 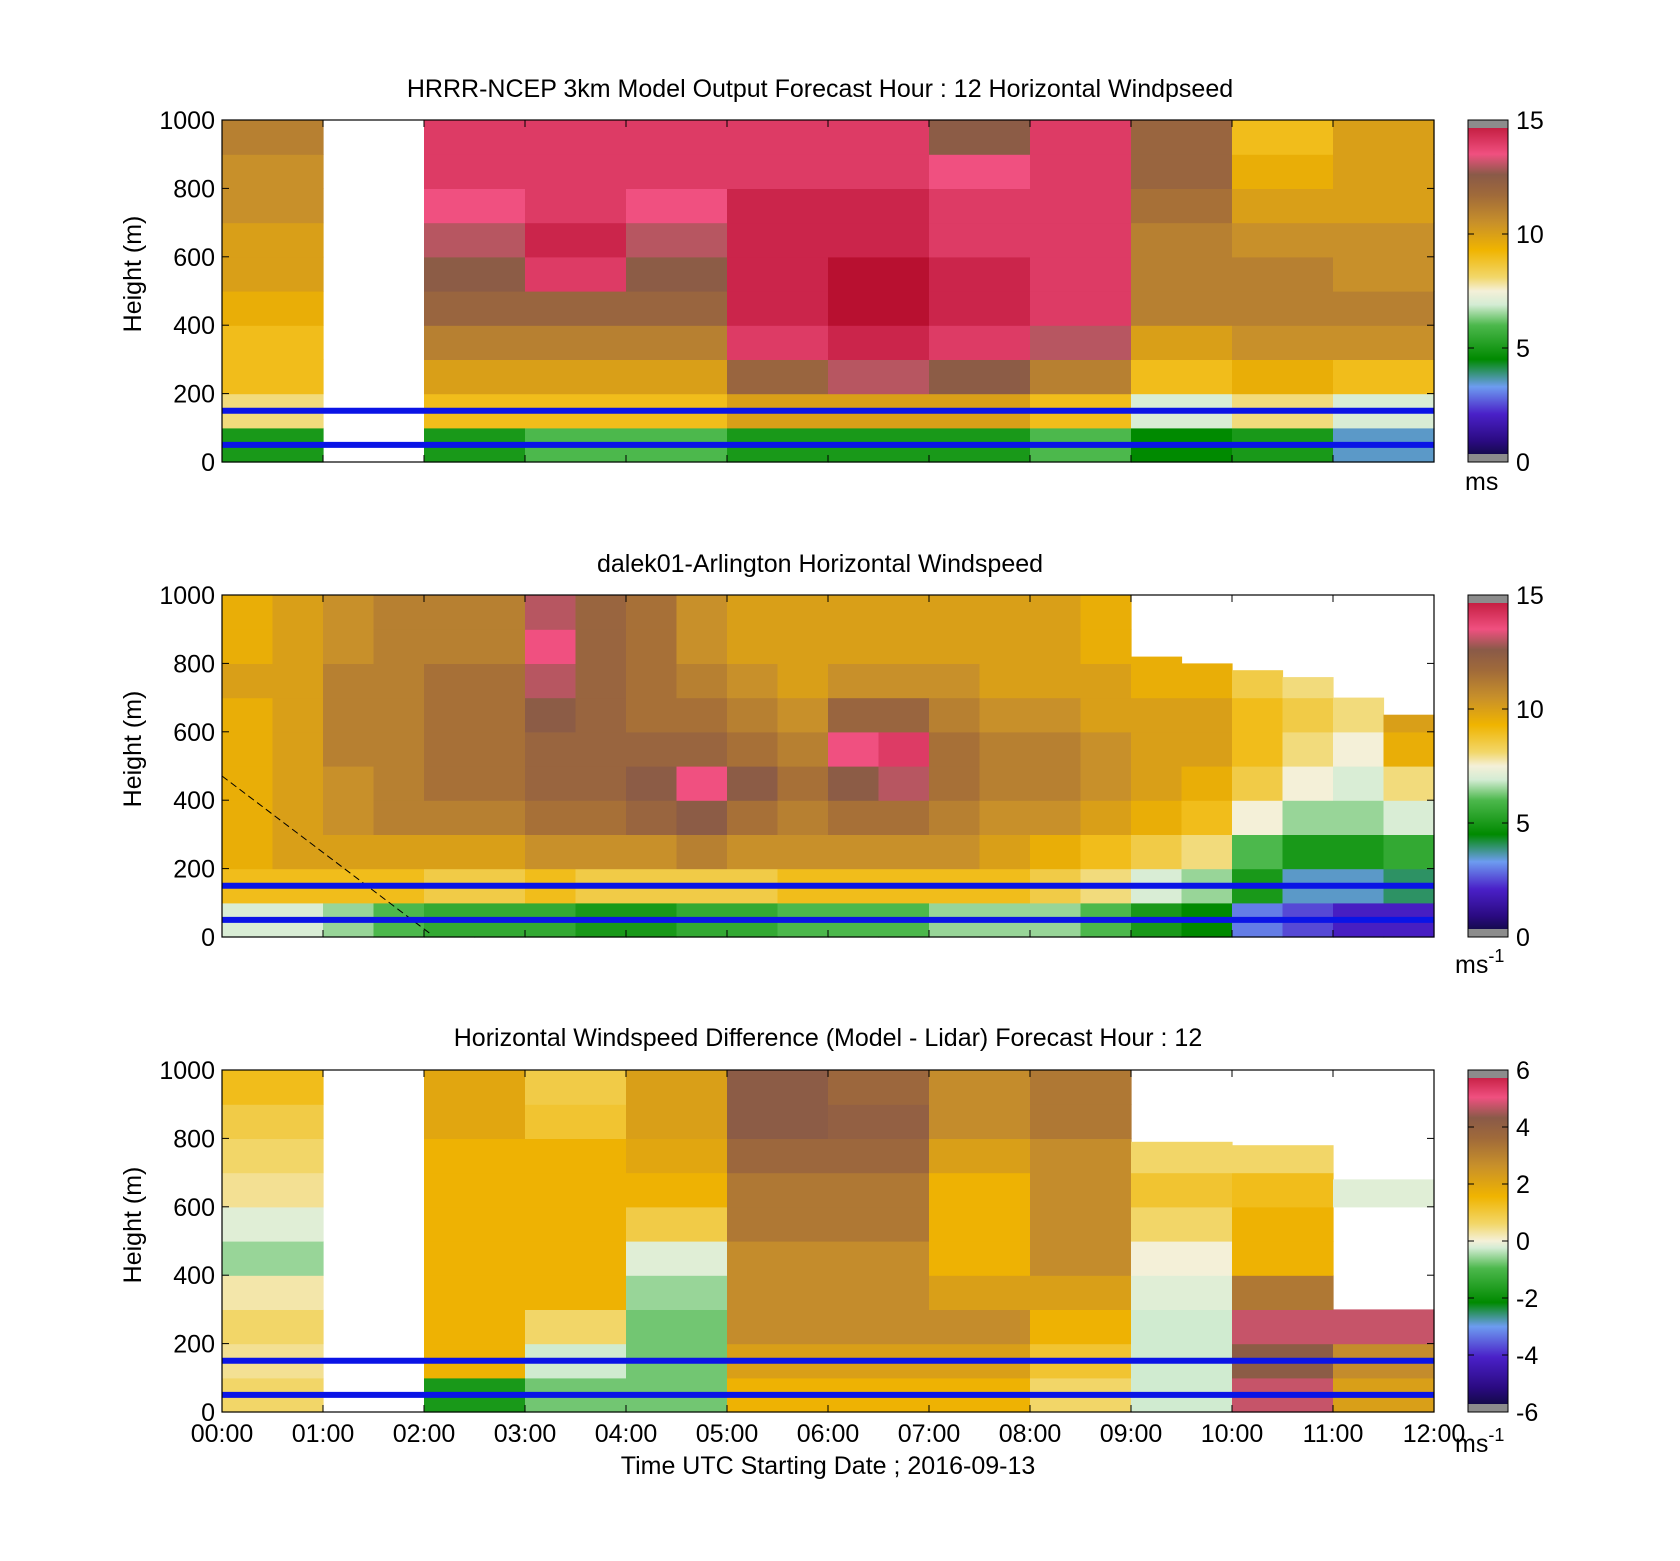 What do you see at coordinates (1523, 1128) in the screenshot?
I see `colorbar-tick-label: 4` at bounding box center [1523, 1128].